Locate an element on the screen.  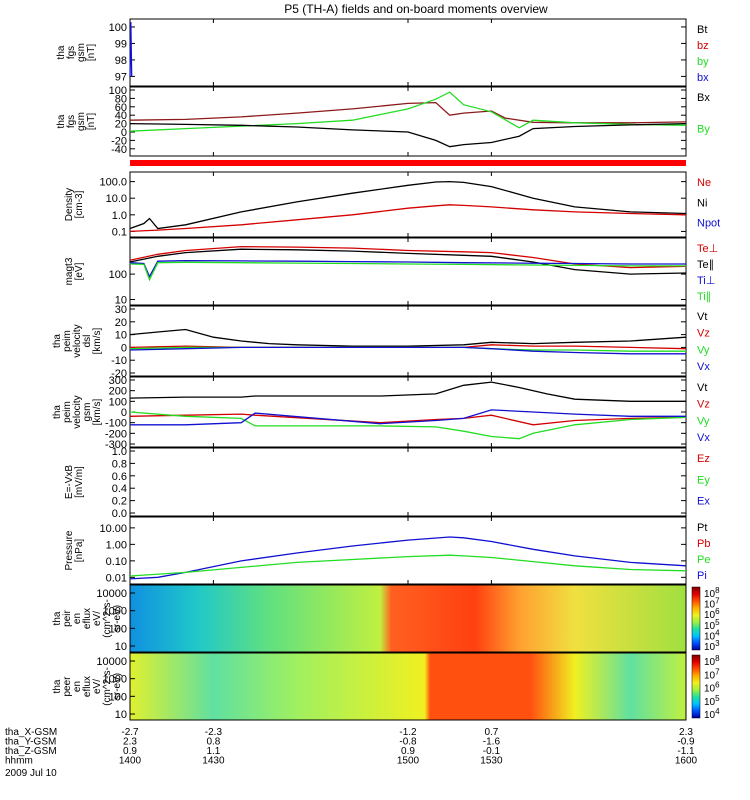
ion_eflux-colorbar is located at coordinates (696, 618).